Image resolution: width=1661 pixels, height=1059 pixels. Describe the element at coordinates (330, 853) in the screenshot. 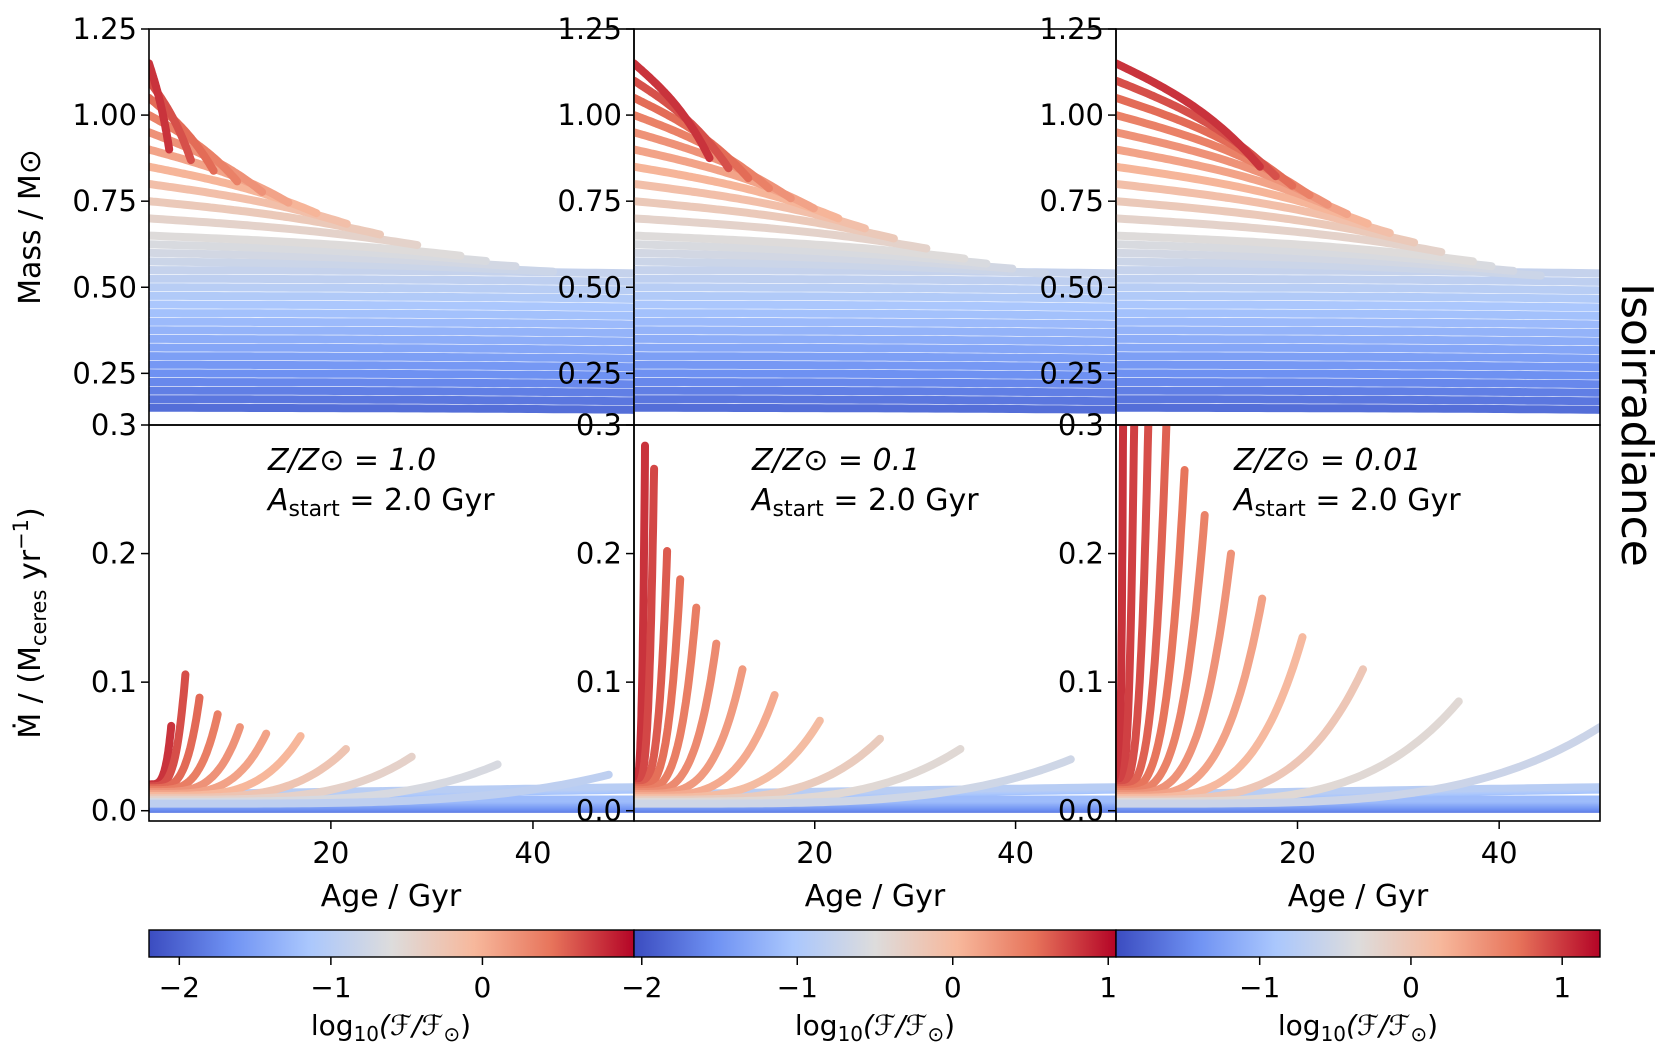

I see `mdot-xtick-label-1-1: 20` at that location.